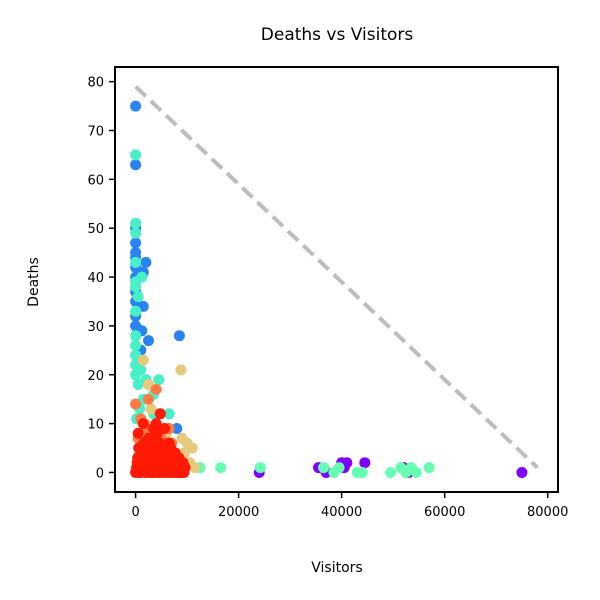  Describe the element at coordinates (238, 512) in the screenshot. I see `x-tick-label: 20000` at that location.